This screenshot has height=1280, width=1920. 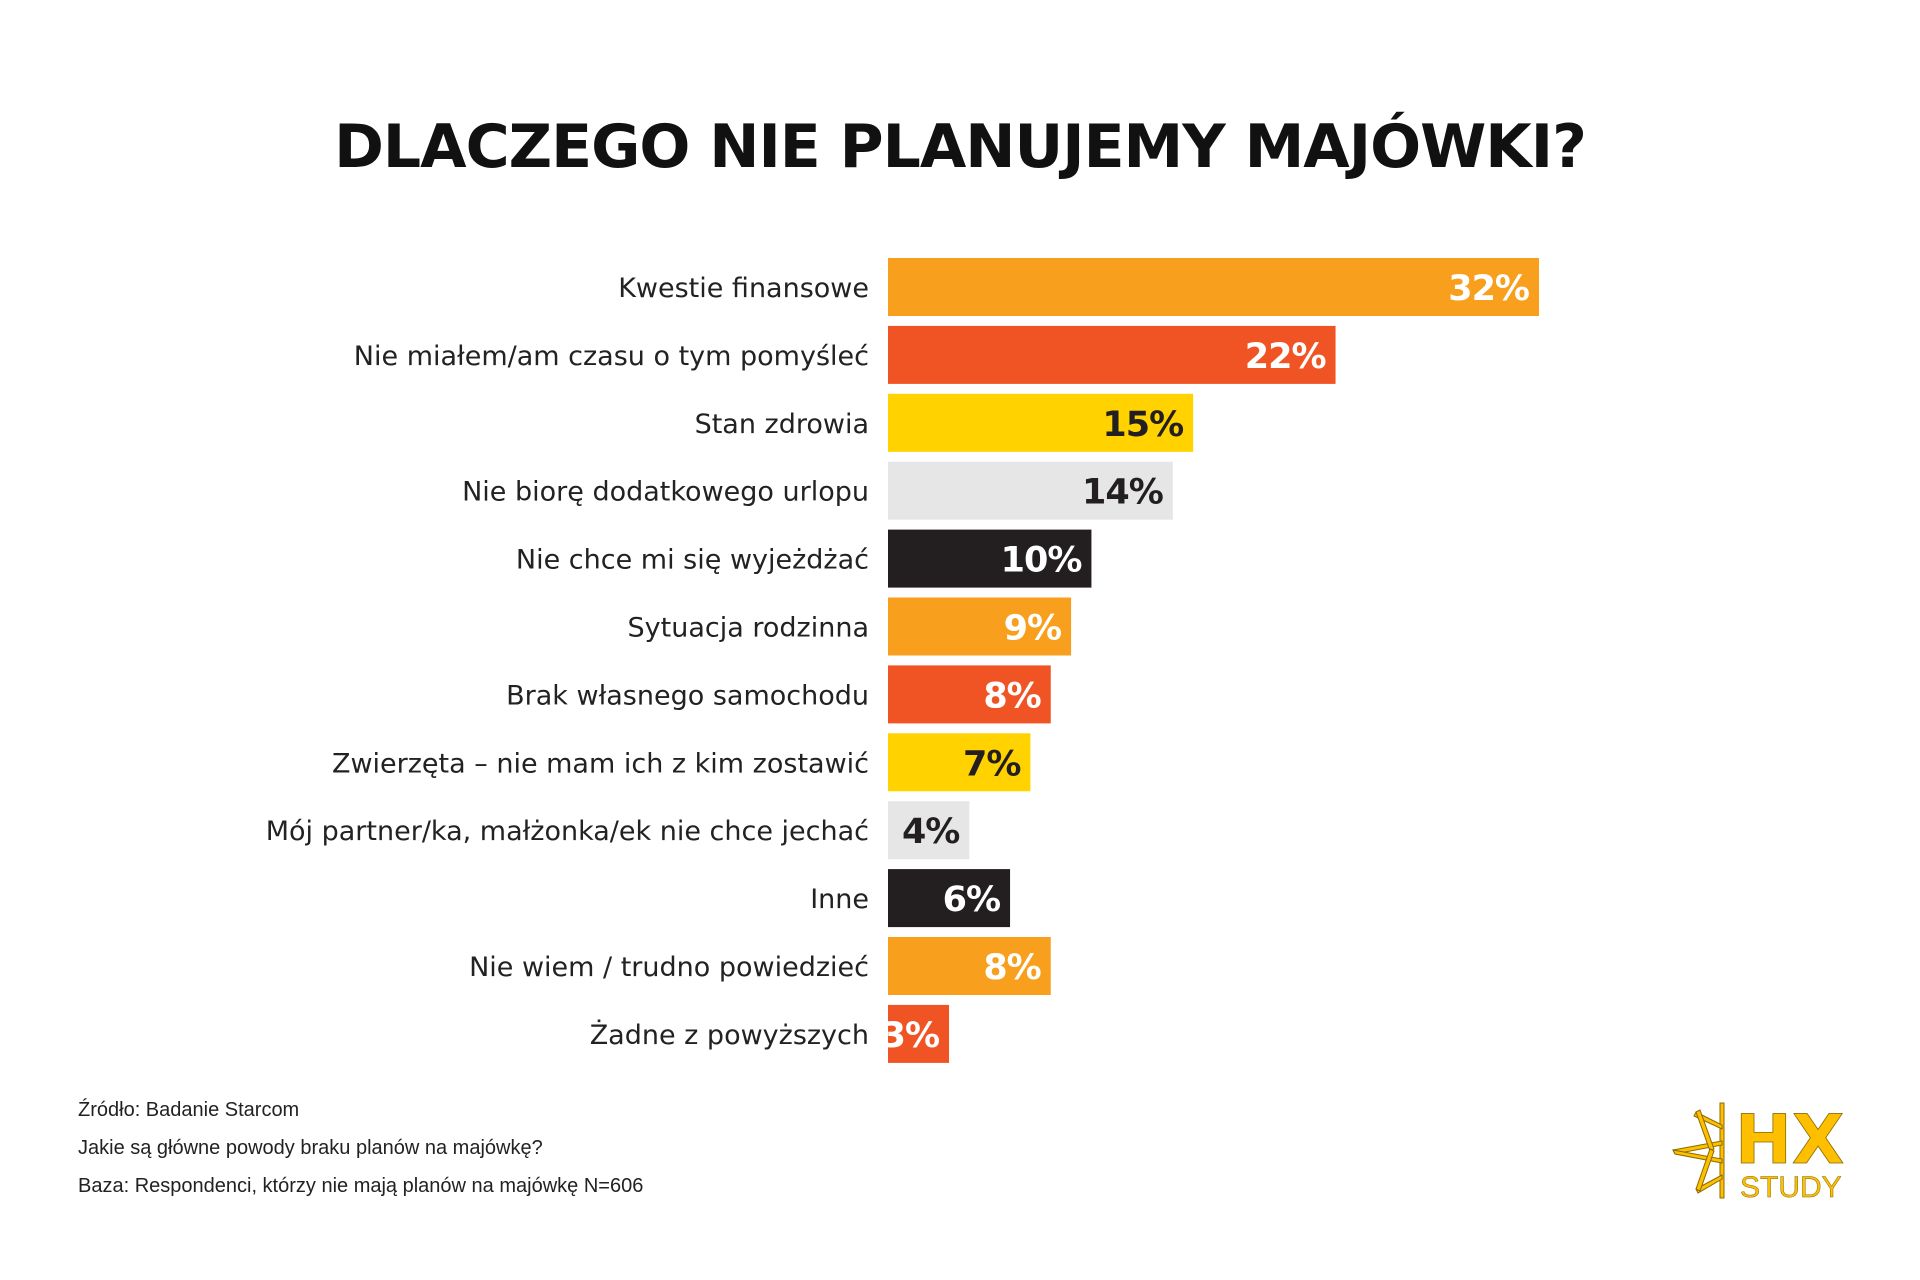 I want to click on category-label: Zwierzęta – nie mam ich z kim zostawić, so click(x=600, y=763).